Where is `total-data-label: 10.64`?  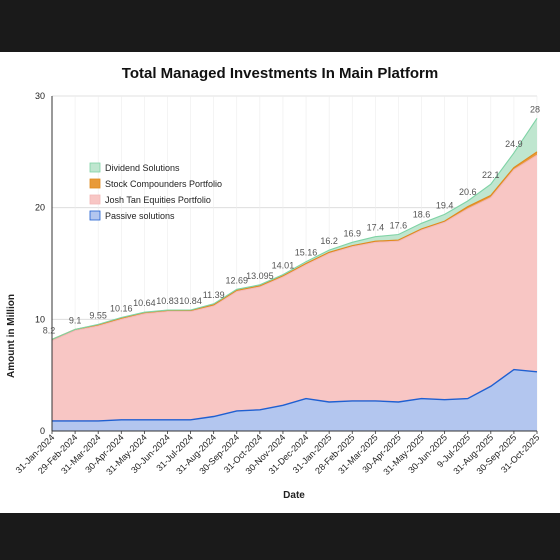 total-data-label: 10.64 is located at coordinates (144, 303).